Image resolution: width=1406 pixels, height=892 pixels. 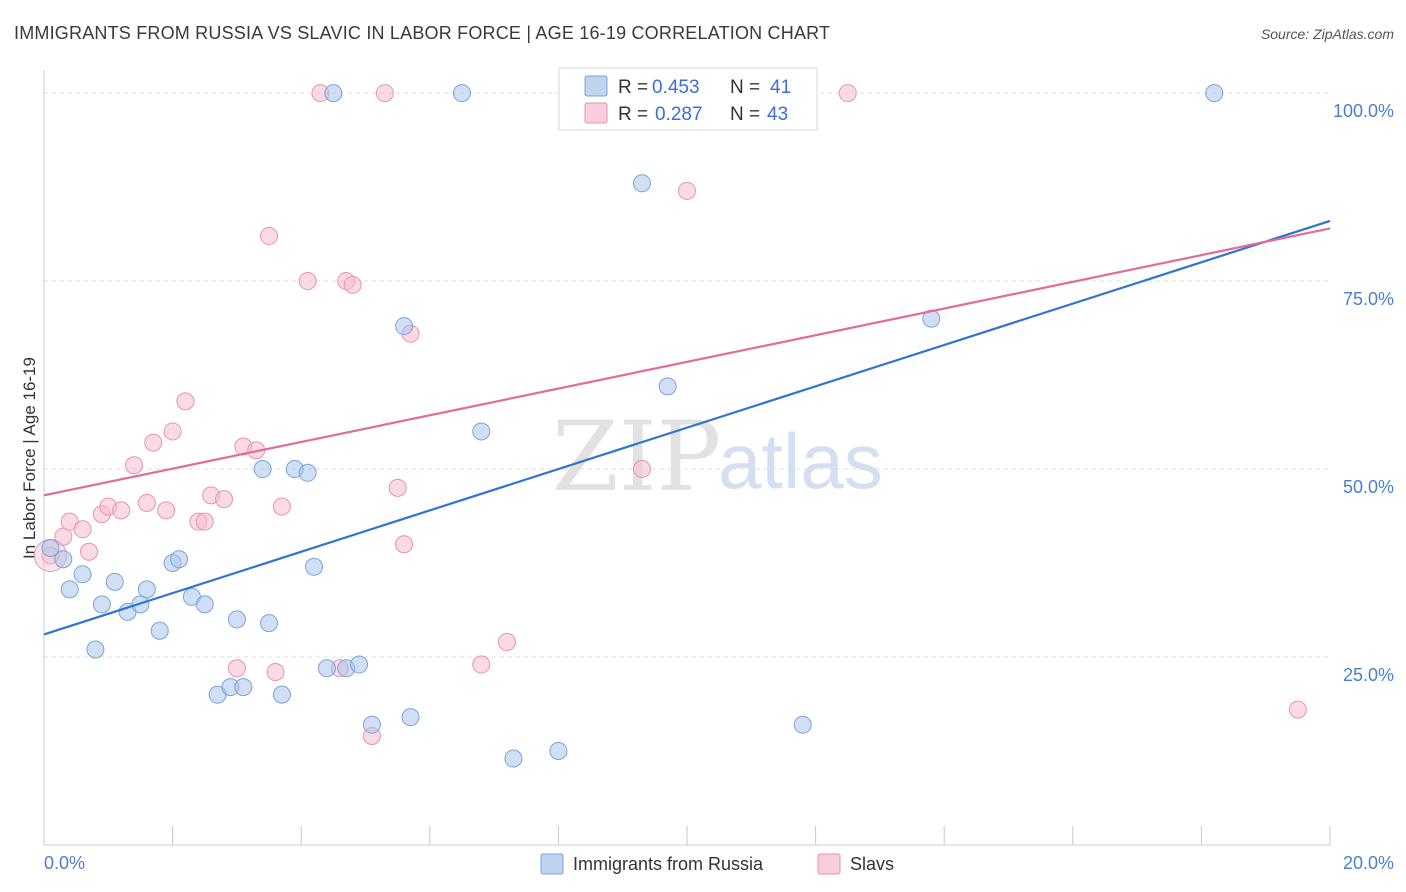 I want to click on bottom-legend-label-slavs: Slavs, so click(x=872, y=864).